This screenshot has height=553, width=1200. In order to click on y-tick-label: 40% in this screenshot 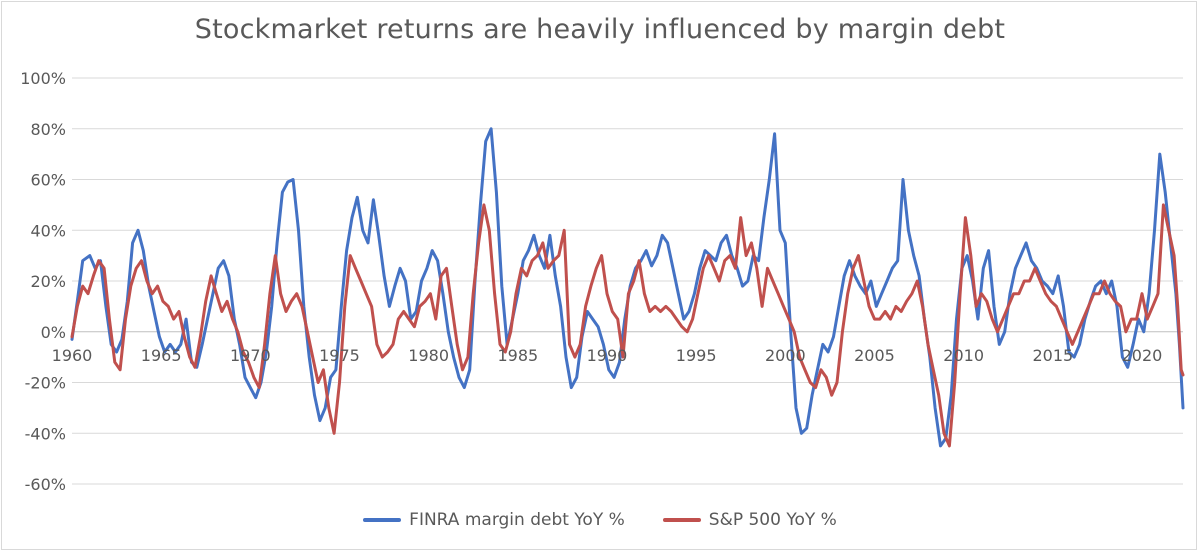, I will do `click(48, 230)`.